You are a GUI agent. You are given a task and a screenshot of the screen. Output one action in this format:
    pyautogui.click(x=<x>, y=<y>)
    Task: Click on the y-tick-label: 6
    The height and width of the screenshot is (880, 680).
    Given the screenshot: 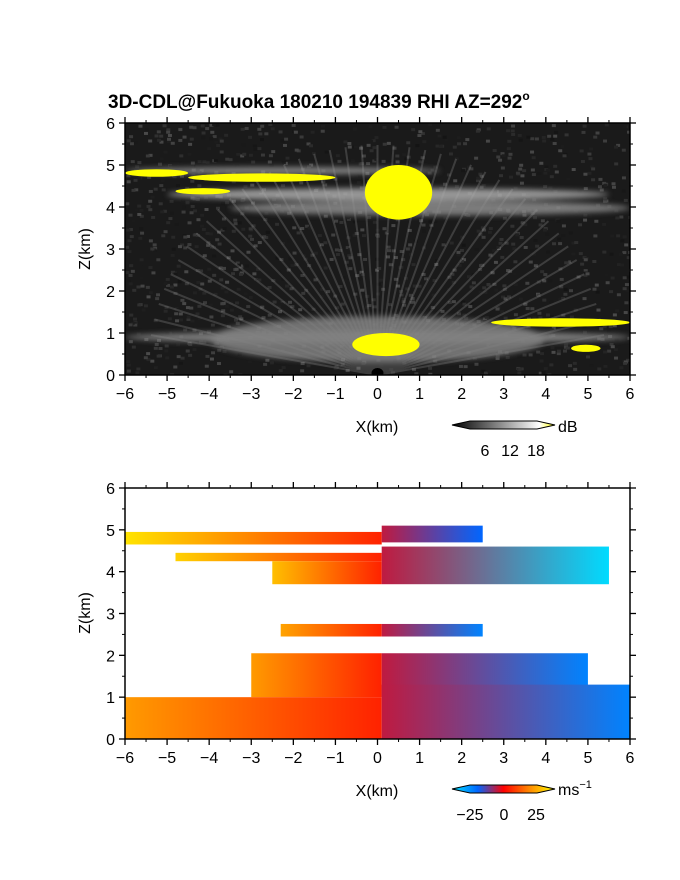 What is the action you would take?
    pyautogui.click(x=110, y=489)
    